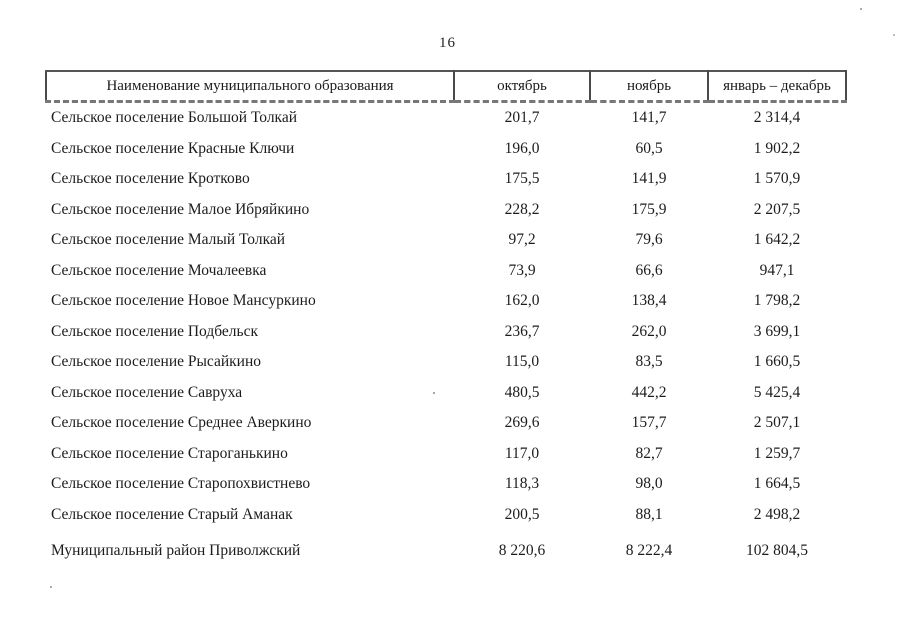  I want to click on cell-january-december-value: 2 314,4, so click(777, 118).